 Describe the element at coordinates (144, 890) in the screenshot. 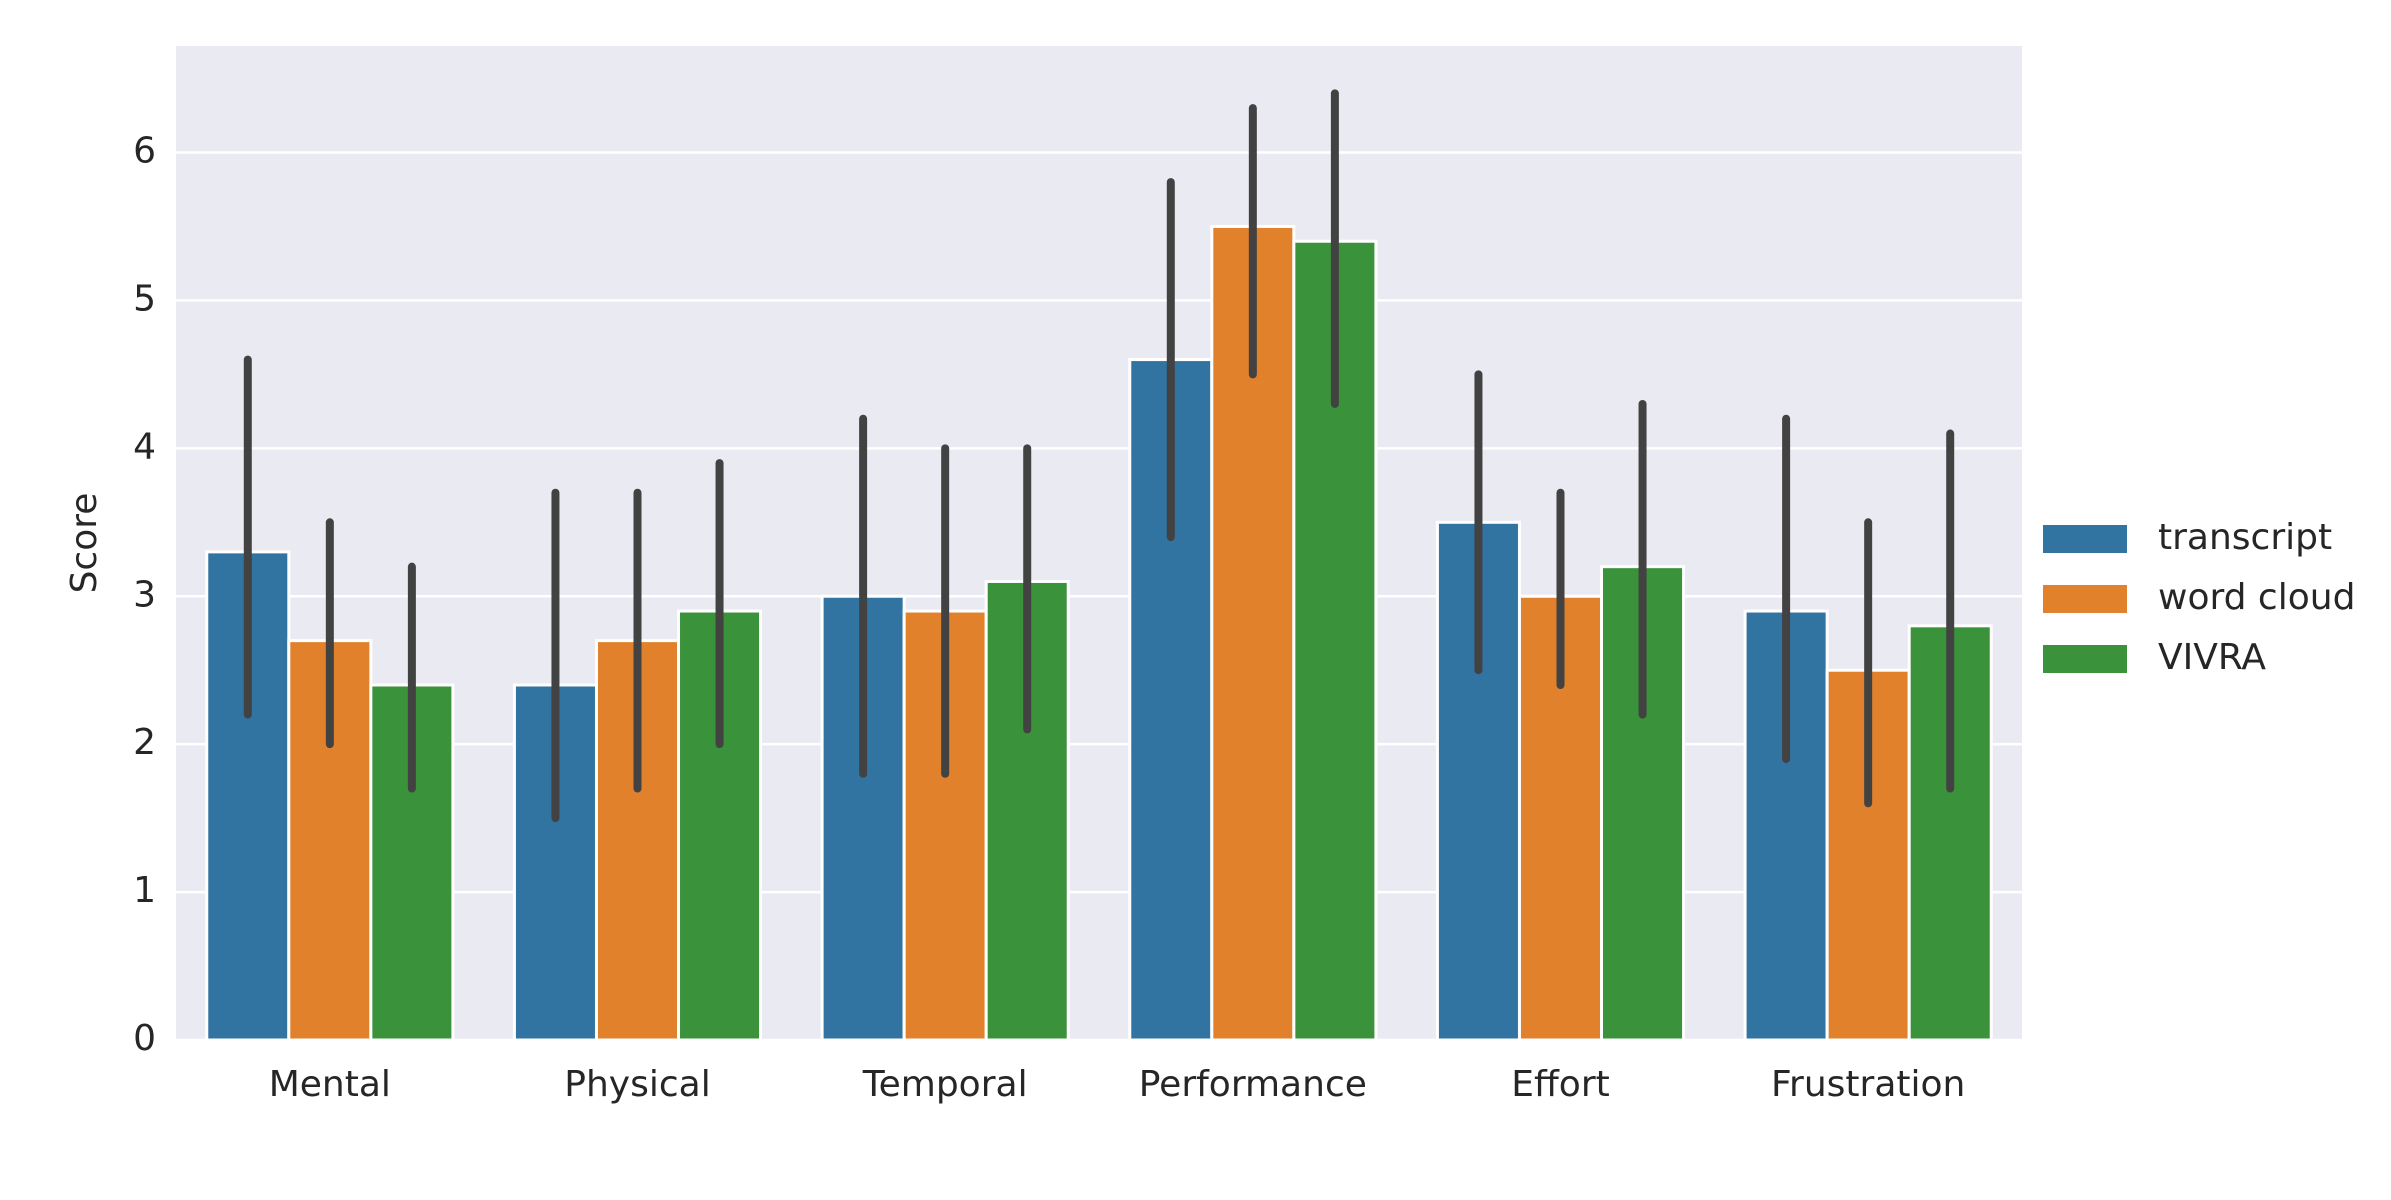

I see `y-tick-label: 1` at that location.